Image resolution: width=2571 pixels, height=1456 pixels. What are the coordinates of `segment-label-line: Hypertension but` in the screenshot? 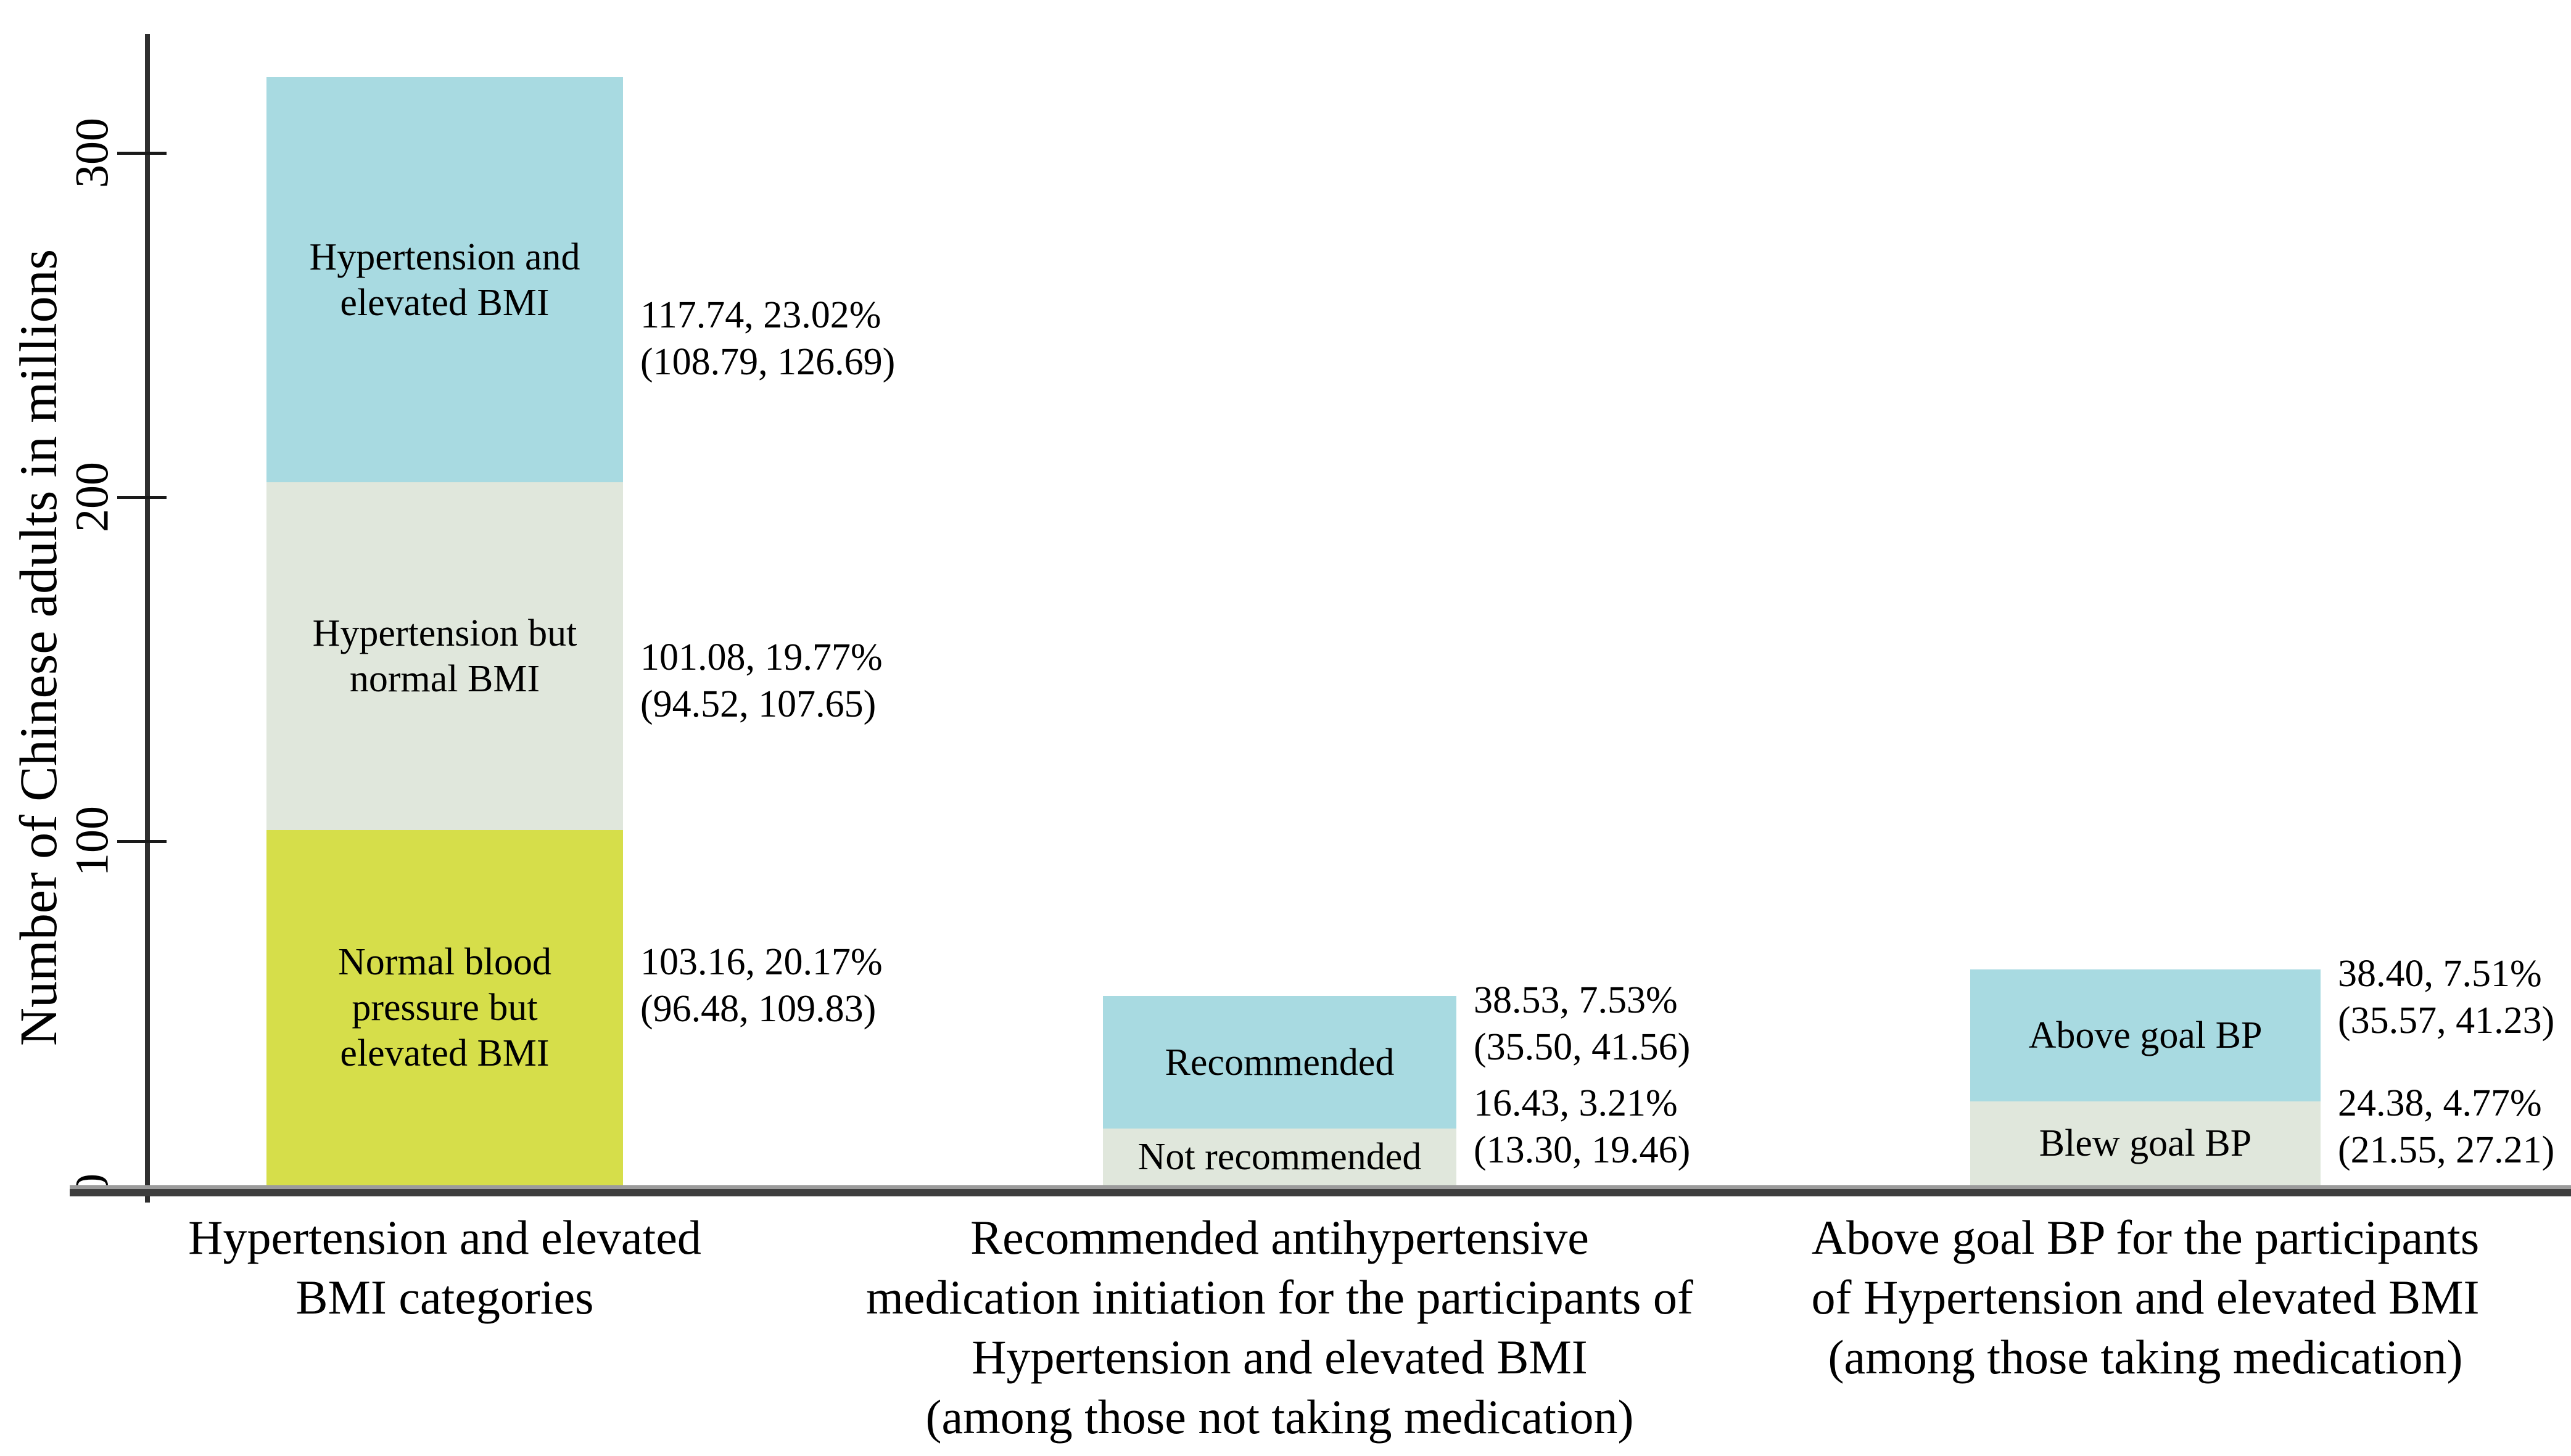 It's located at (445, 633).